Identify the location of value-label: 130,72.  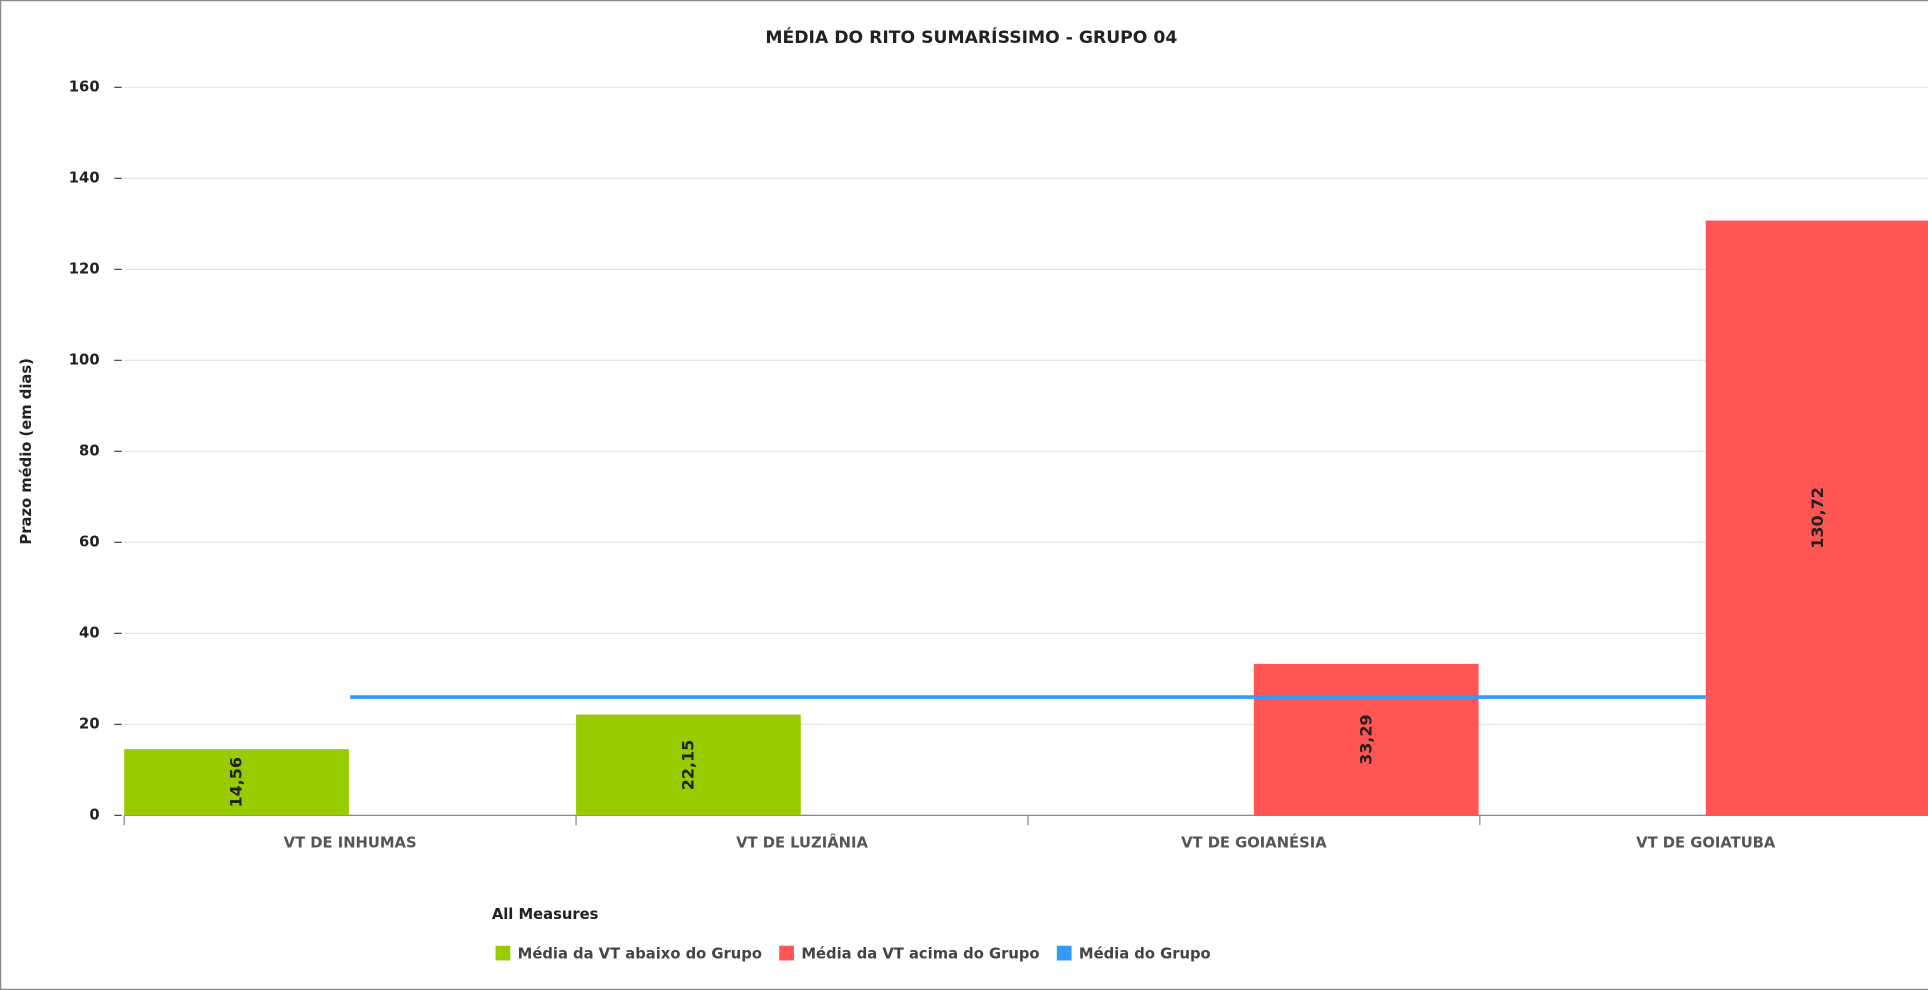
(1817, 518).